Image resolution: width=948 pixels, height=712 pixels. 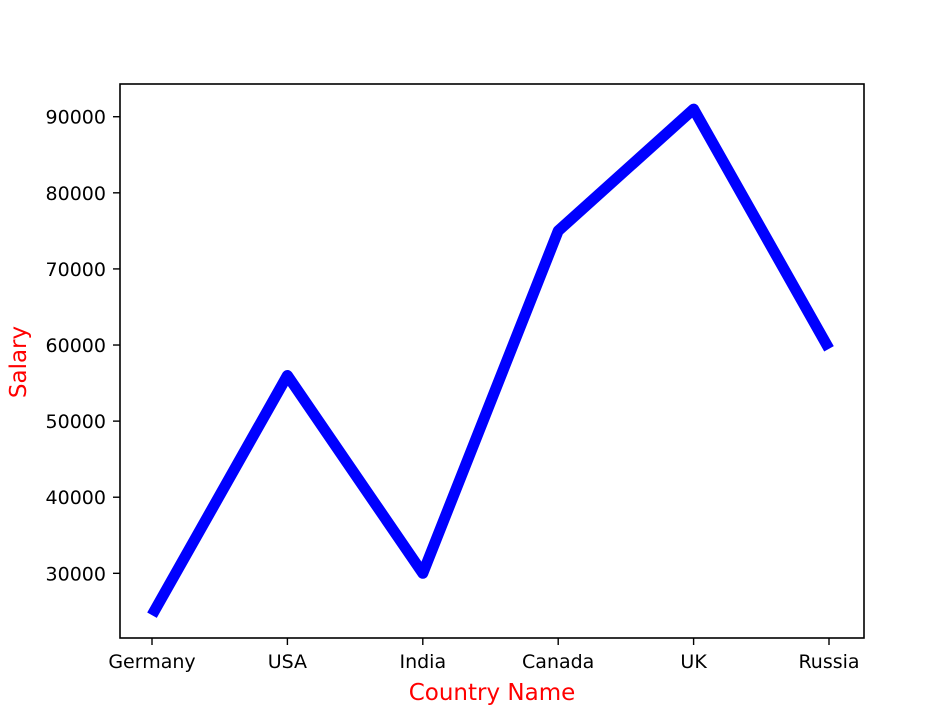 What do you see at coordinates (484, 655) in the screenshot?
I see `x-axis-ticks: Germany USA India Canada UK Russia` at bounding box center [484, 655].